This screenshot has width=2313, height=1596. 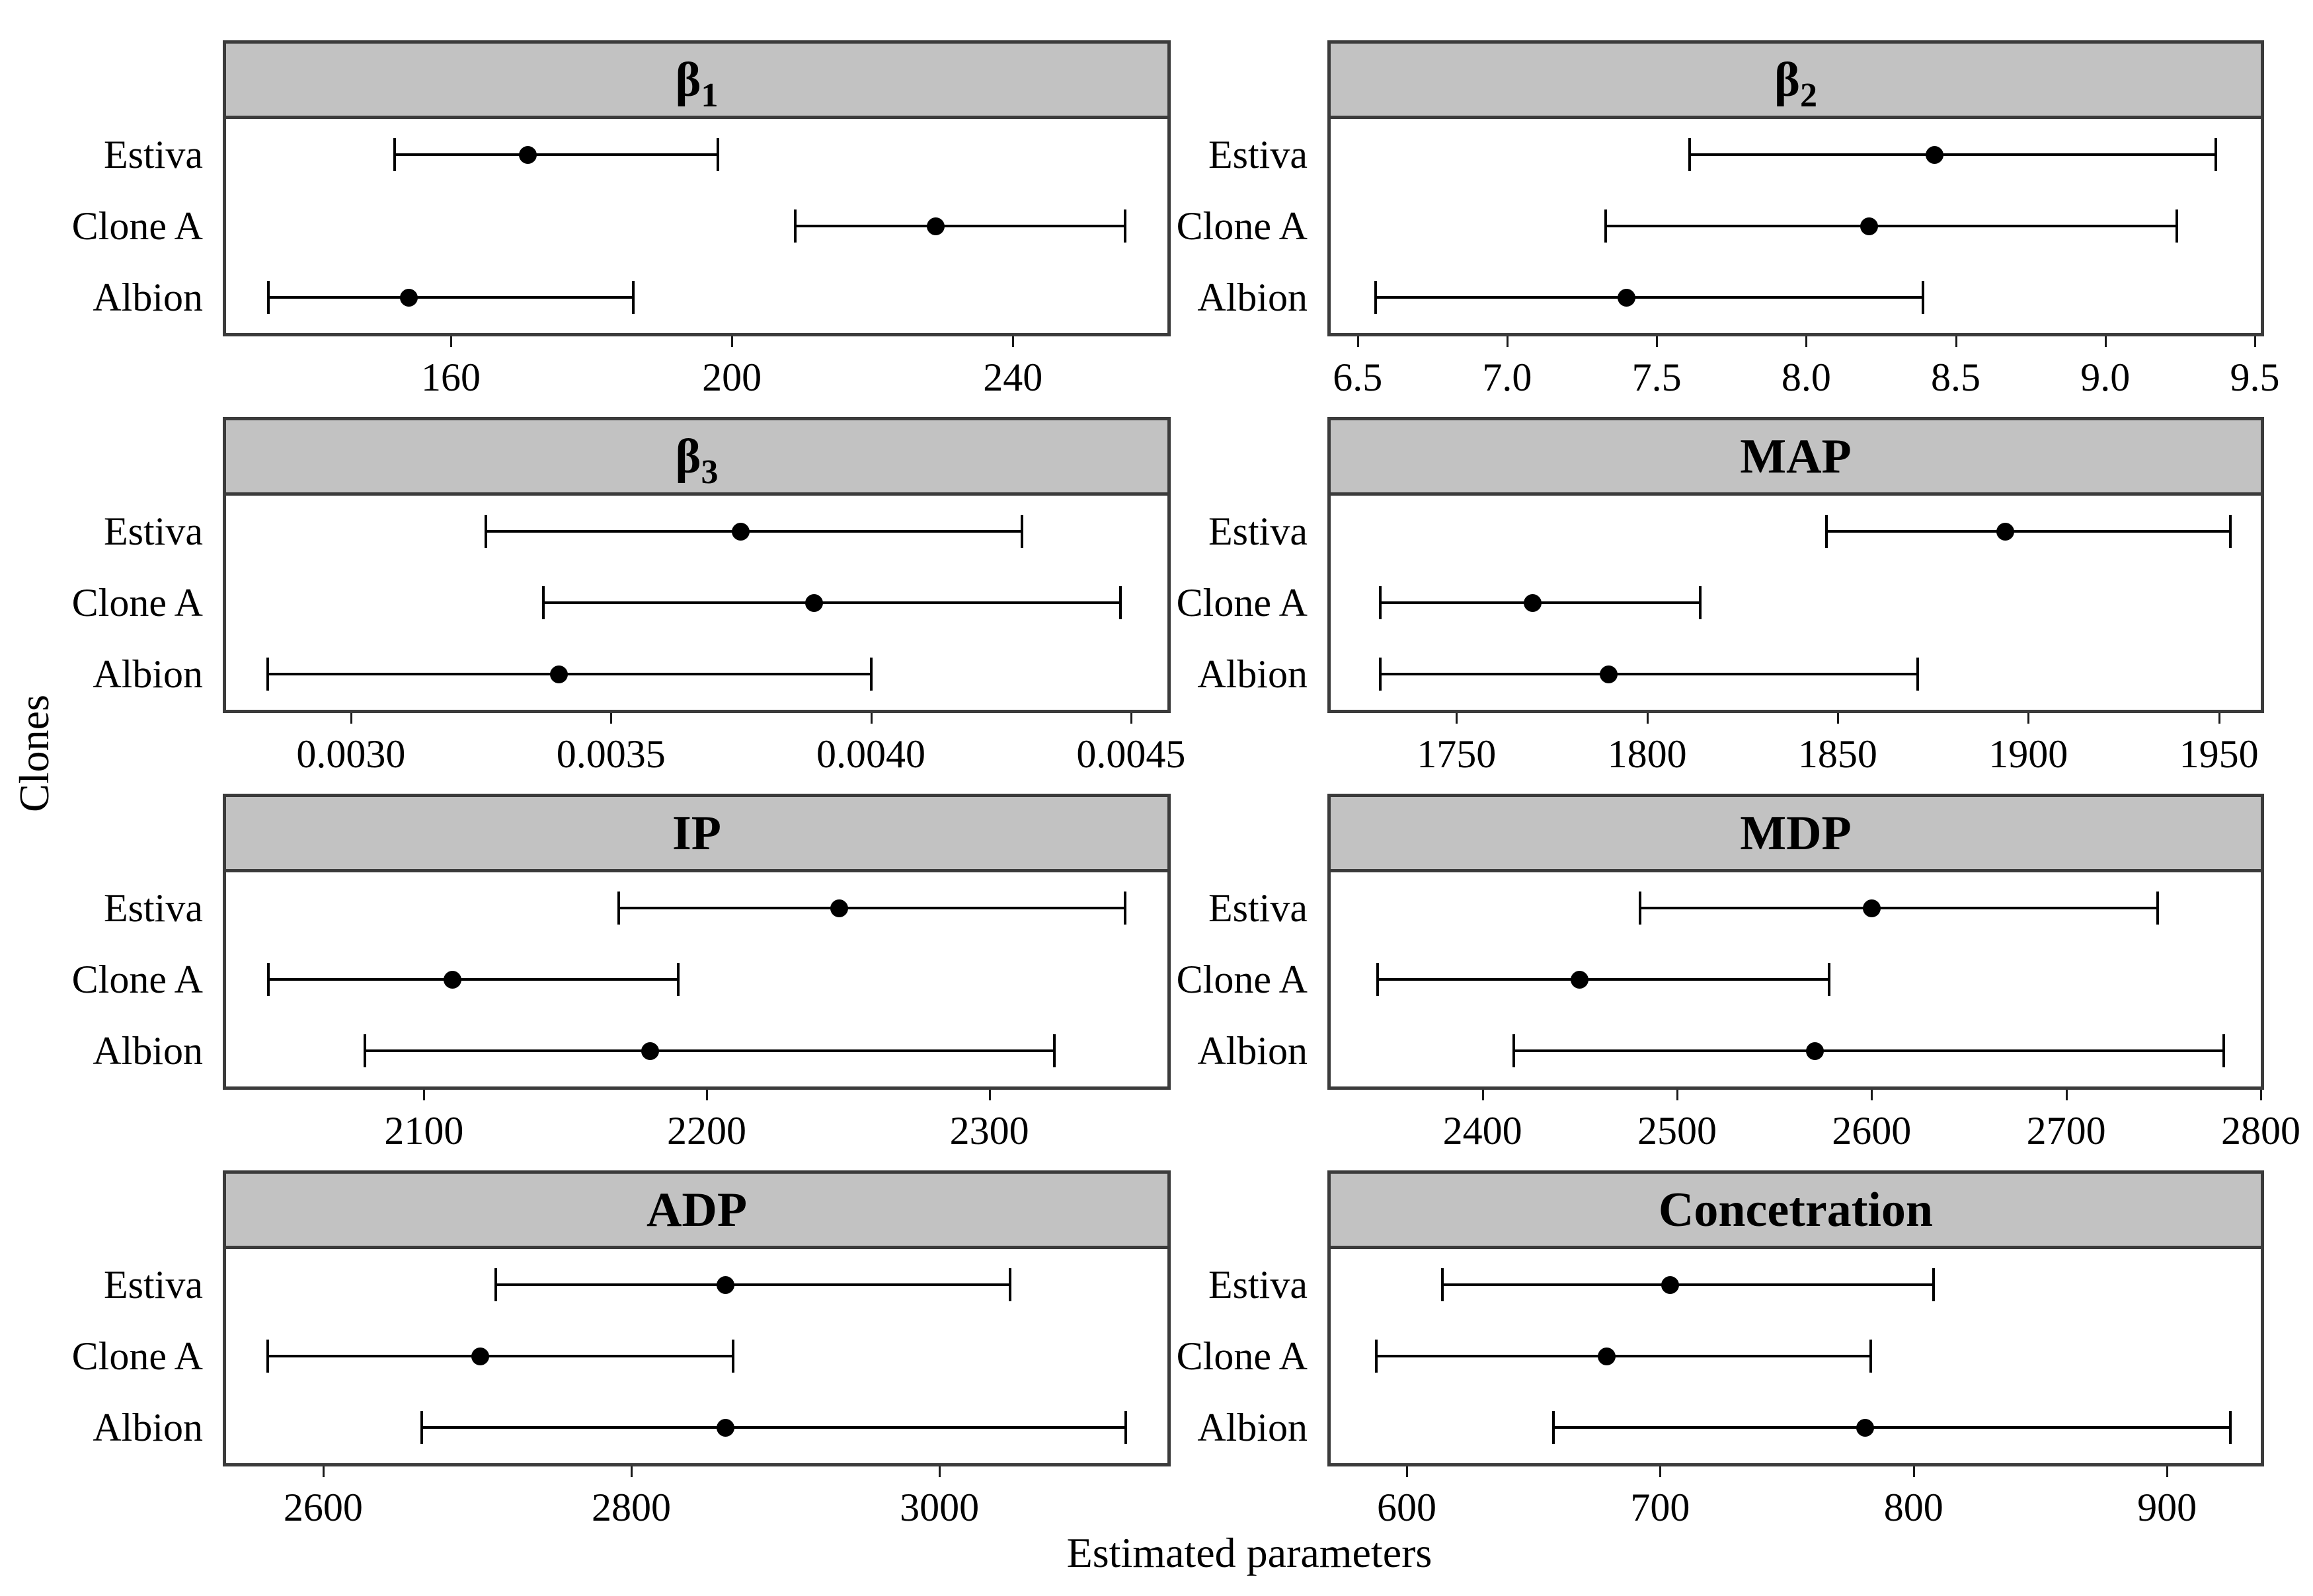 I want to click on axis-tick-label-adp-2800: 2800, so click(x=631, y=1507).